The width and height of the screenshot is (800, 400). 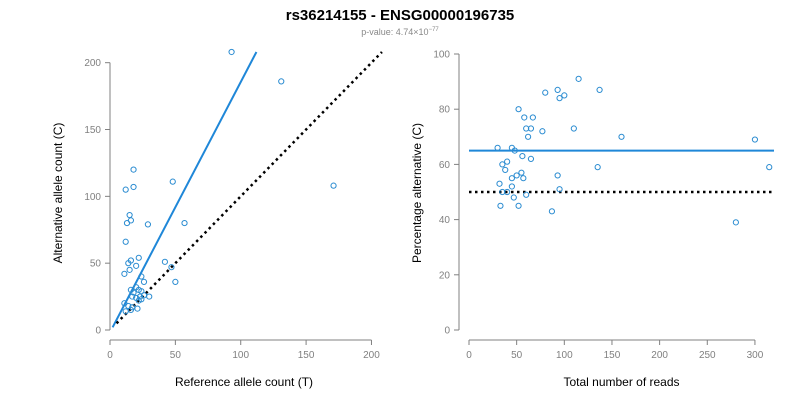 I want to click on chart-title: rs36214155 - ENSG00000196735, so click(x=400, y=15).